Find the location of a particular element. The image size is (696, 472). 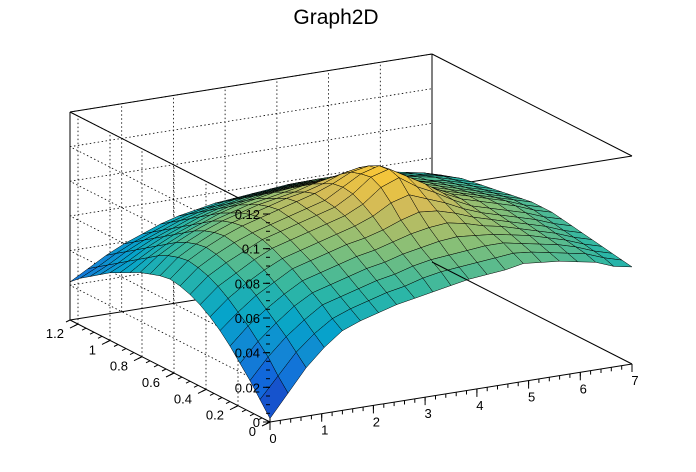

surface-cell is located at coordinates (618, 262).